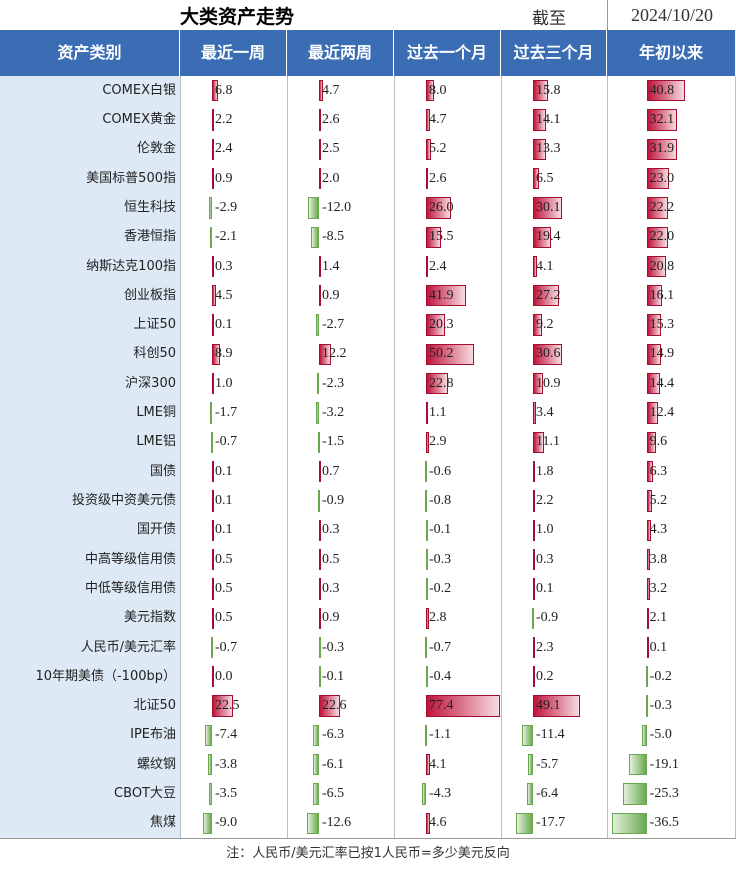 The height and width of the screenshot is (869, 736). Describe the element at coordinates (662, 149) in the screenshot. I see `cell-value: 31.9` at that location.